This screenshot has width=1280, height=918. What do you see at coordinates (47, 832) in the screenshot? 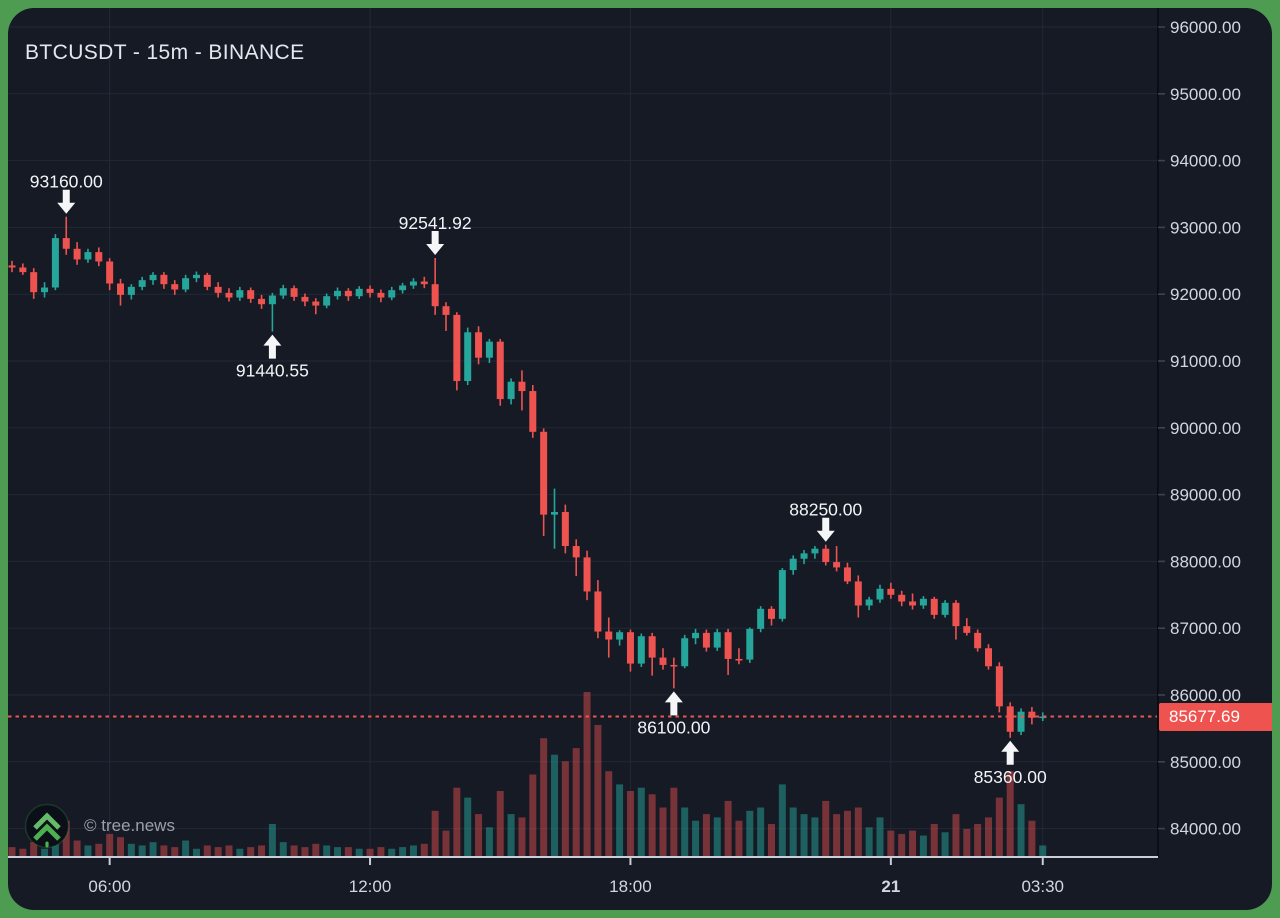
I see `logo-chevron-bottom` at bounding box center [47, 832].